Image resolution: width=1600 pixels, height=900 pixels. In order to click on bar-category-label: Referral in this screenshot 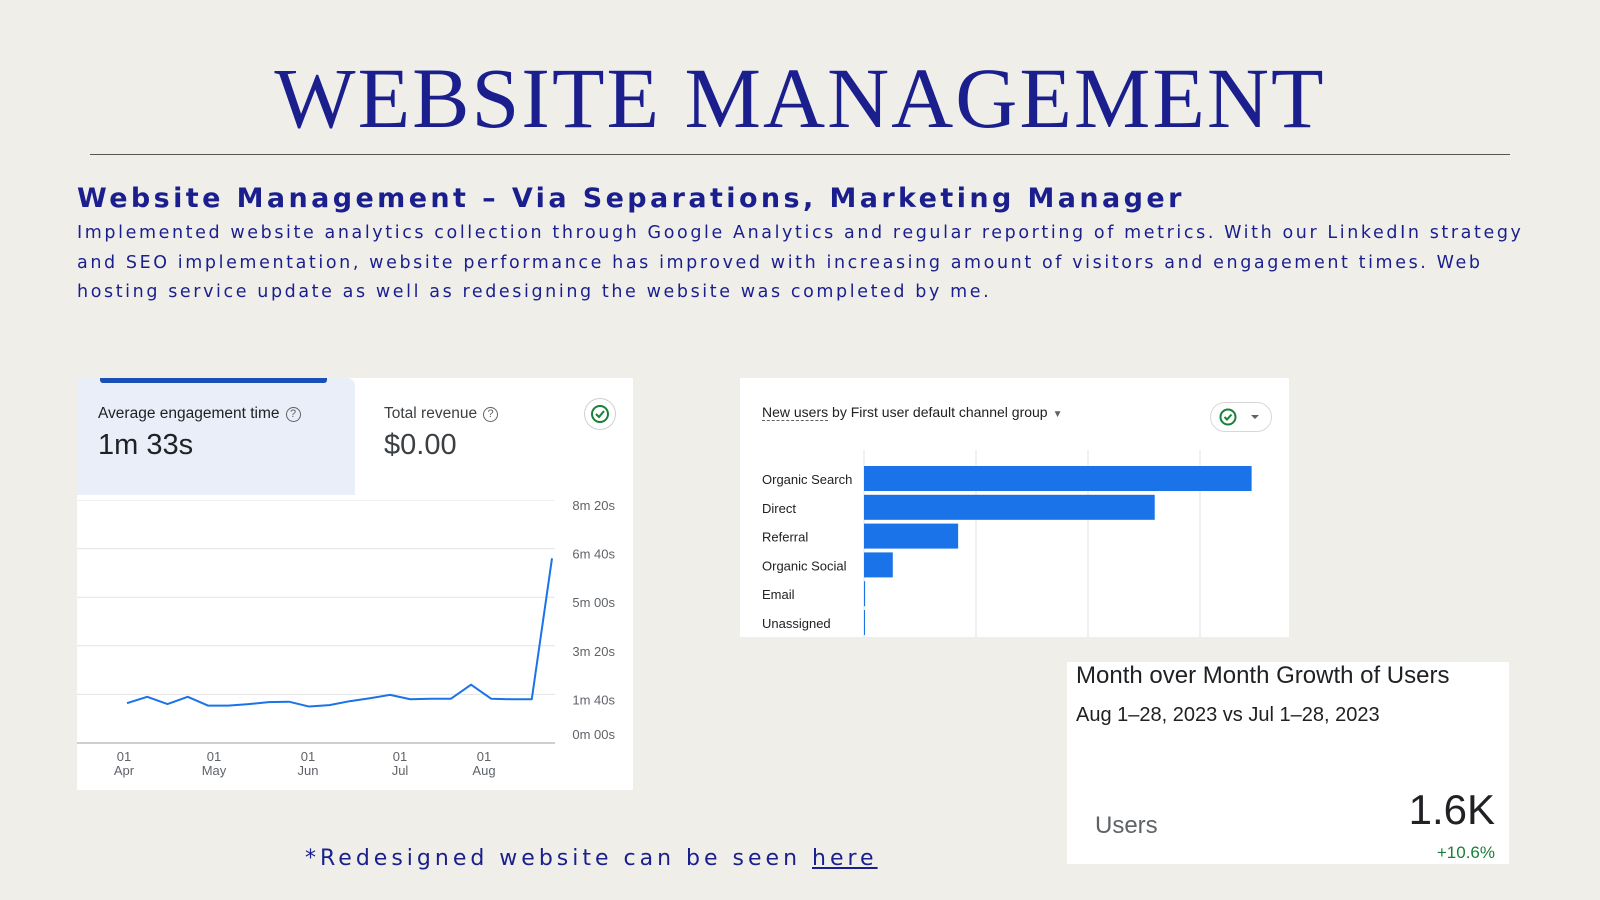, I will do `click(785, 537)`.